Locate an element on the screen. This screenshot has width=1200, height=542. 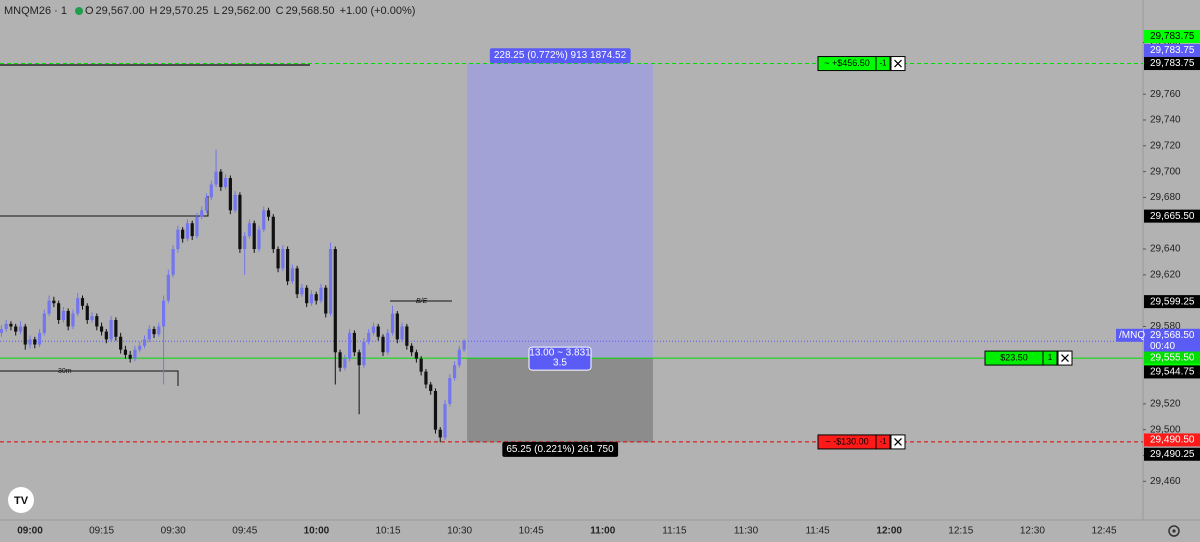
order-qty: 1 is located at coordinates (1050, 357).